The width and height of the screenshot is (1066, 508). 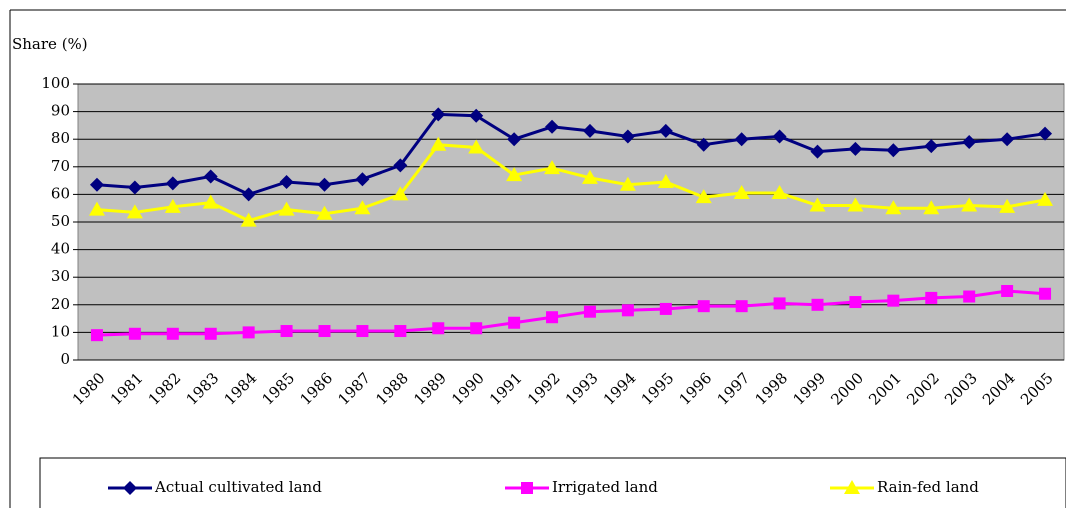 I want to click on x-tick-label: 1995, so click(x=658, y=389).